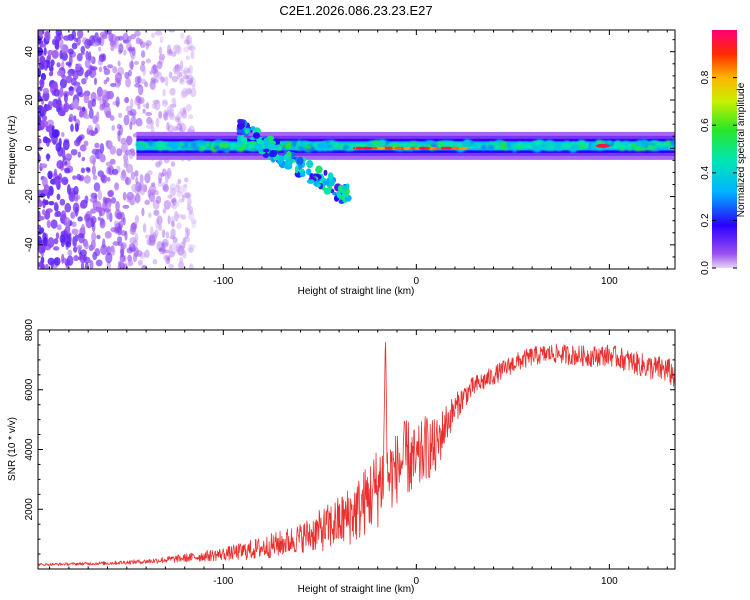 The height and width of the screenshot is (600, 750). I want to click on x-tick-label: 100, so click(609, 281).